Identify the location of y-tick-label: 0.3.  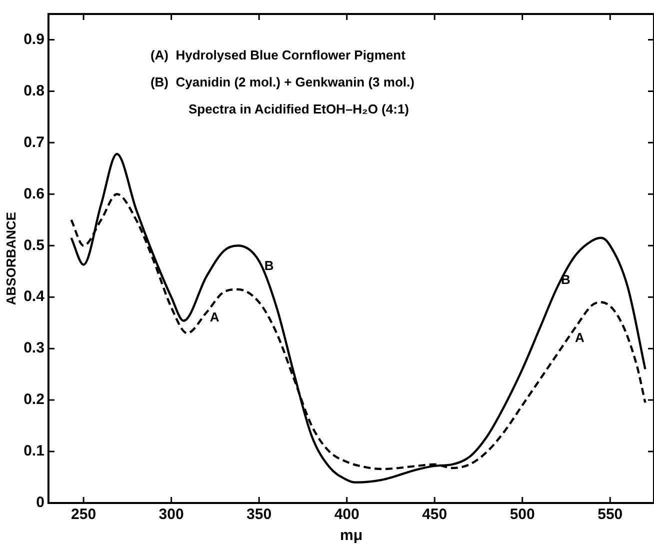
(34, 348).